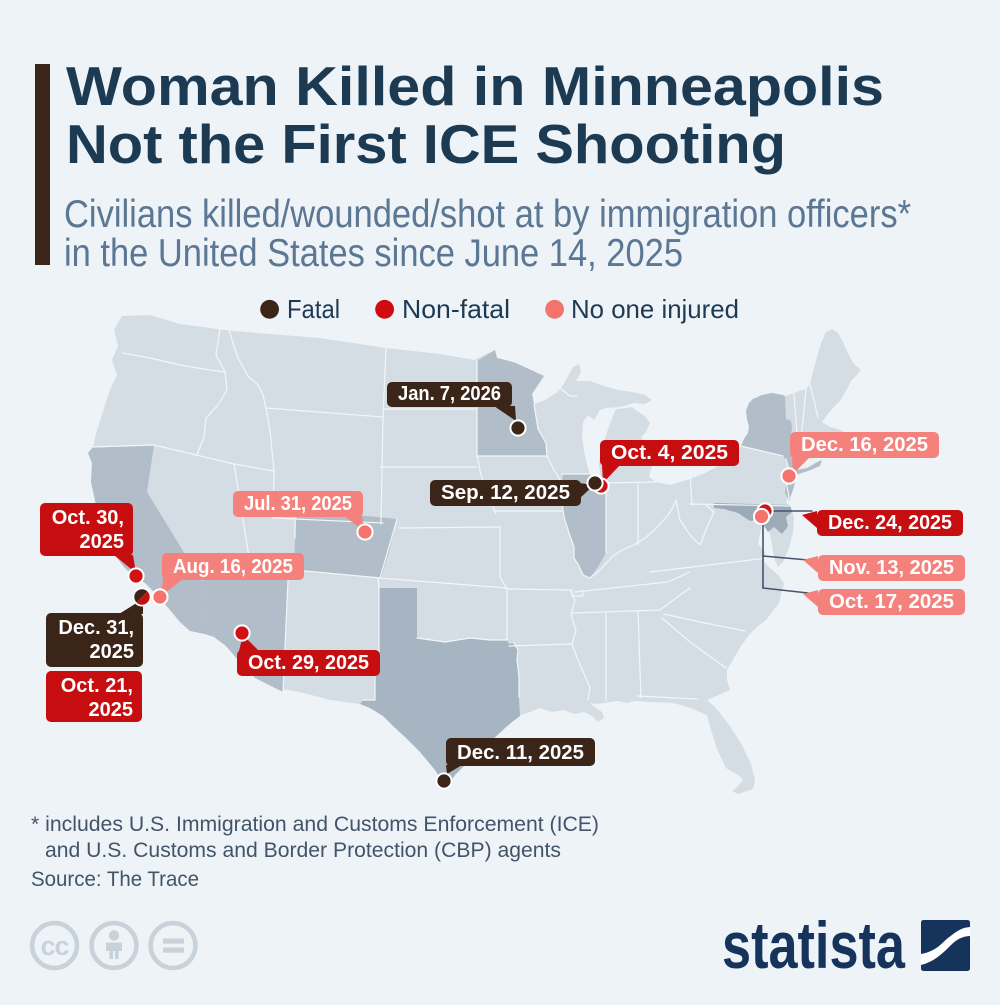 The height and width of the screenshot is (1005, 1000). I want to click on svg-text: Jan. 7, 2026, so click(449, 394).